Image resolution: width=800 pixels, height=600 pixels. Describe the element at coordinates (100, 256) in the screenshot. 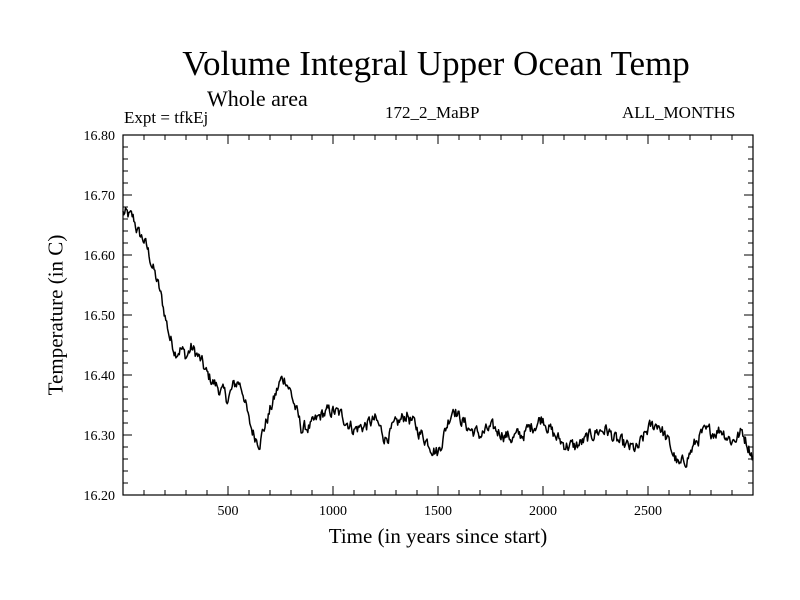

I see `y-tick-label: 16.60` at that location.